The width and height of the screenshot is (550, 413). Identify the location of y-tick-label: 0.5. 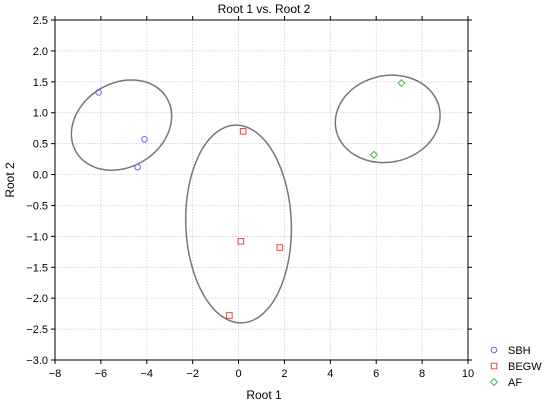
(40, 145).